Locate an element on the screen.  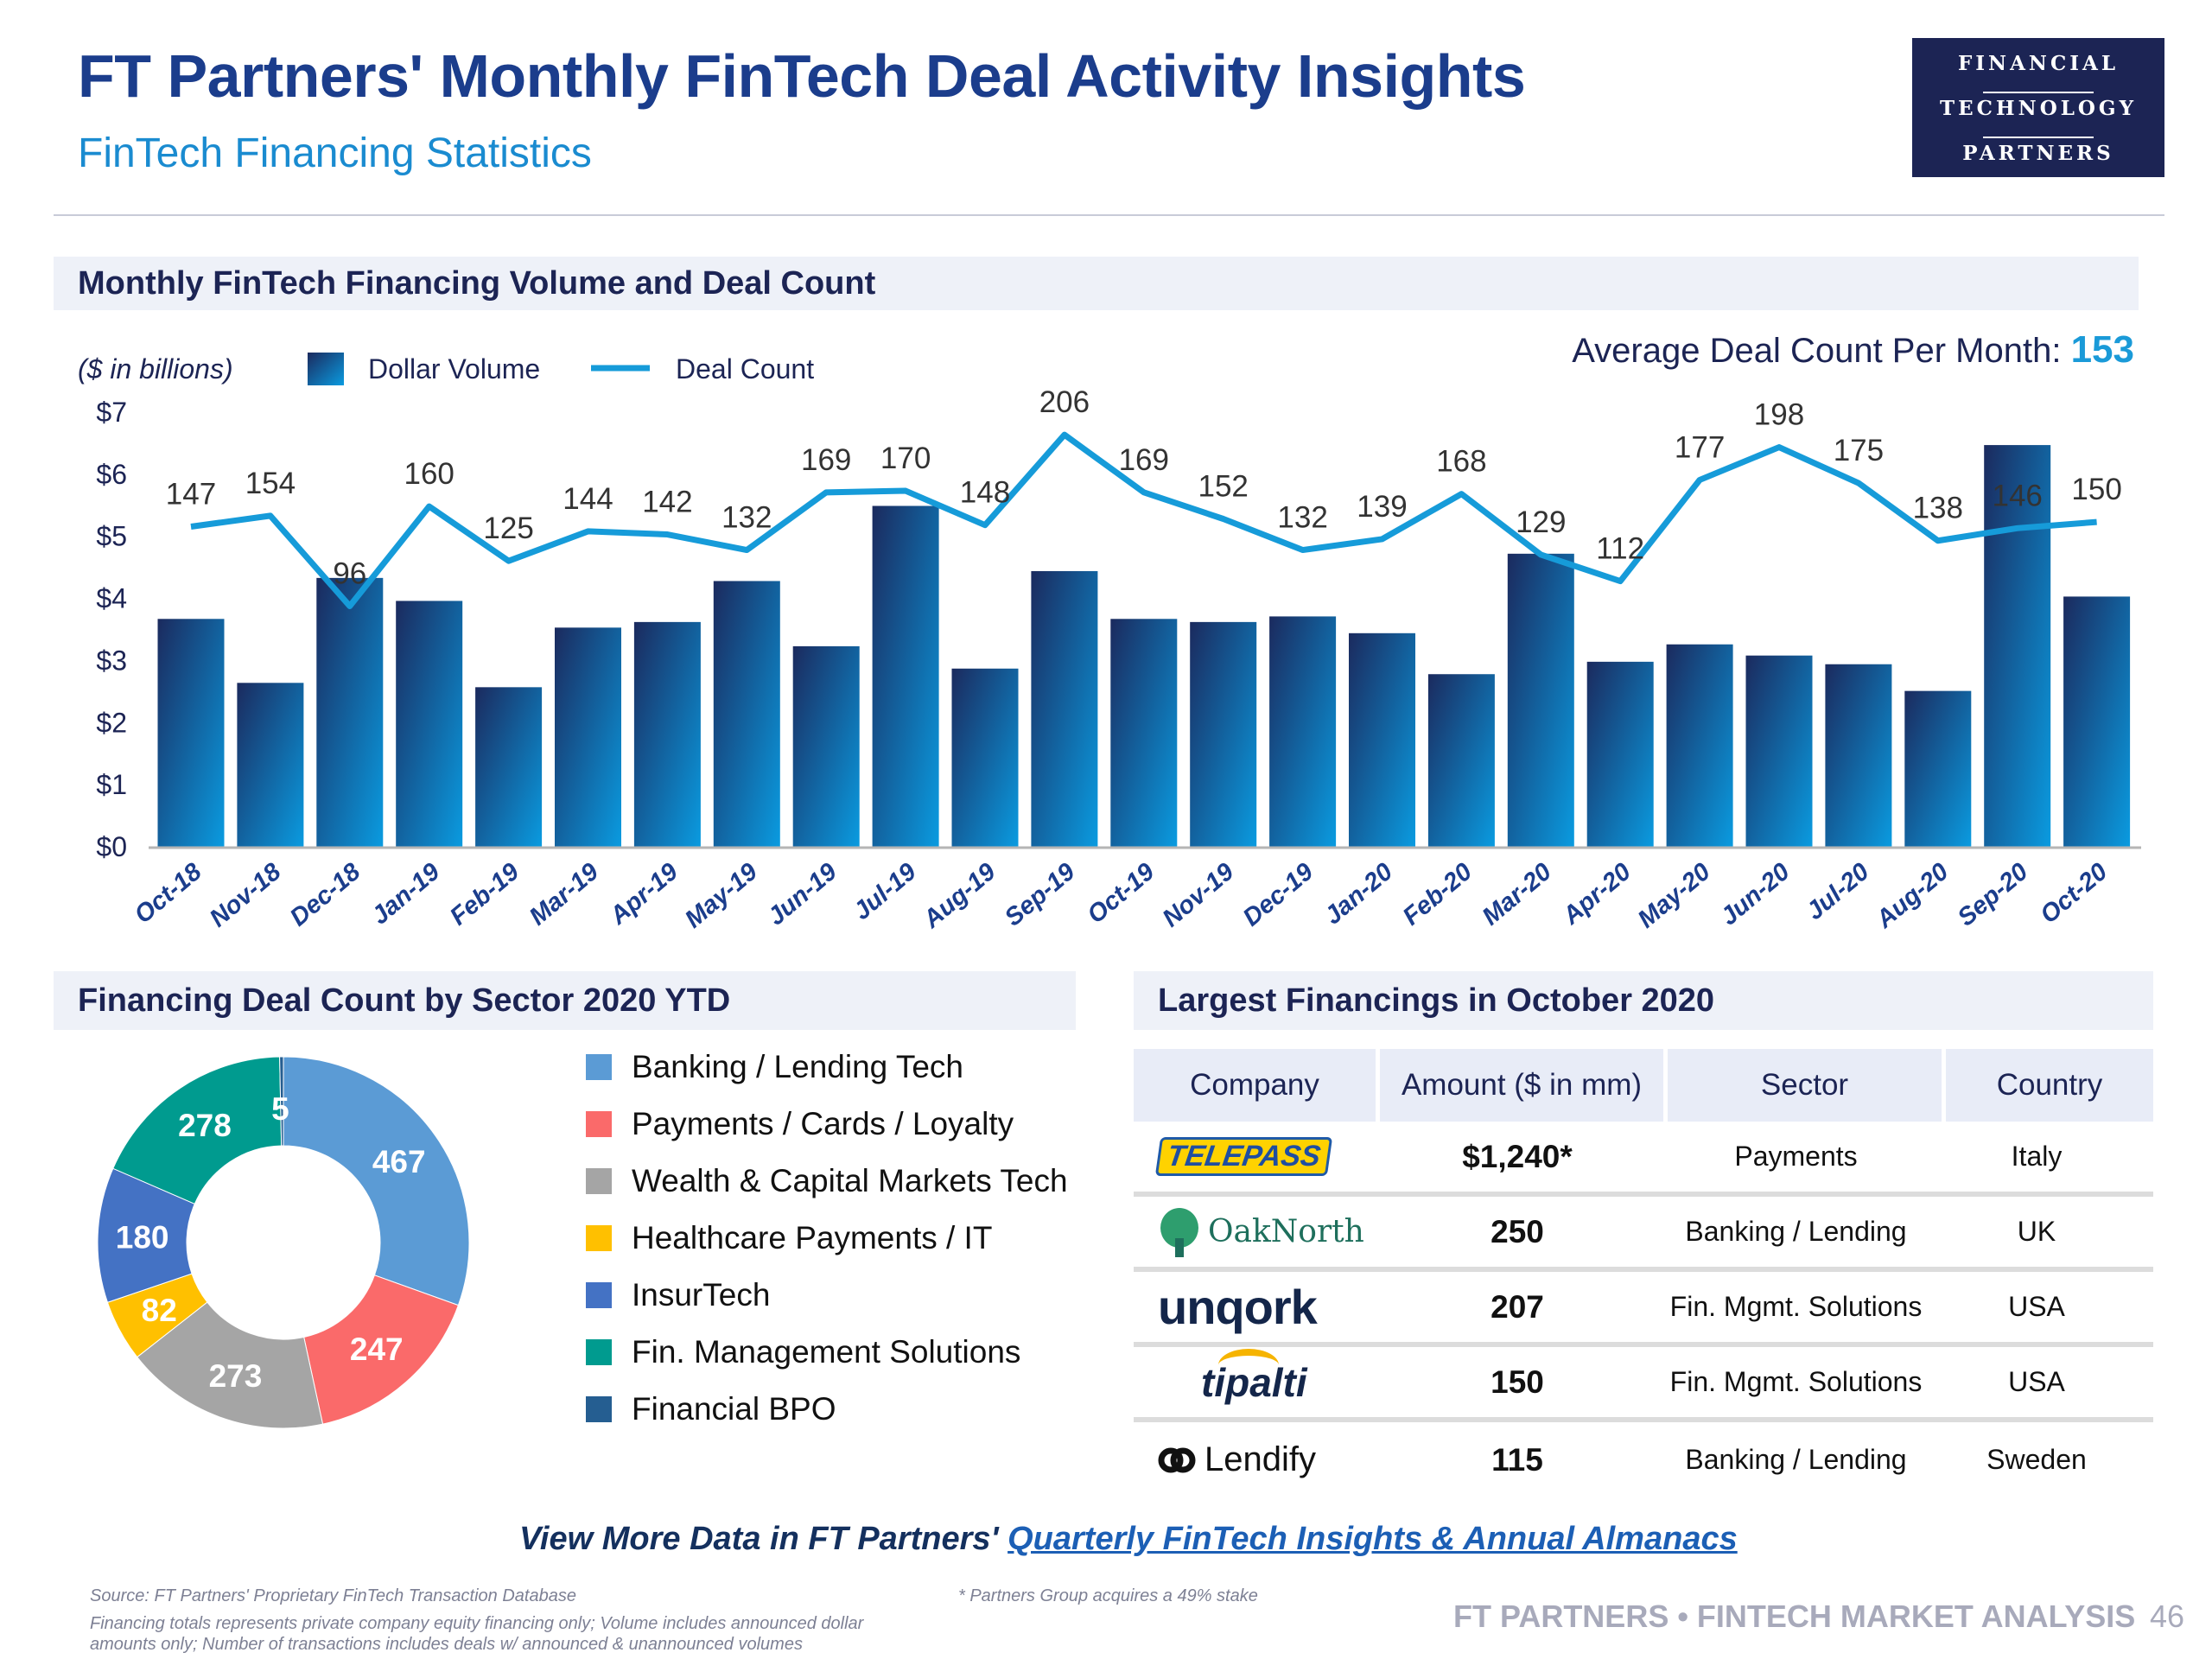
x-tick-label: May-20 is located at coordinates (1674, 896).